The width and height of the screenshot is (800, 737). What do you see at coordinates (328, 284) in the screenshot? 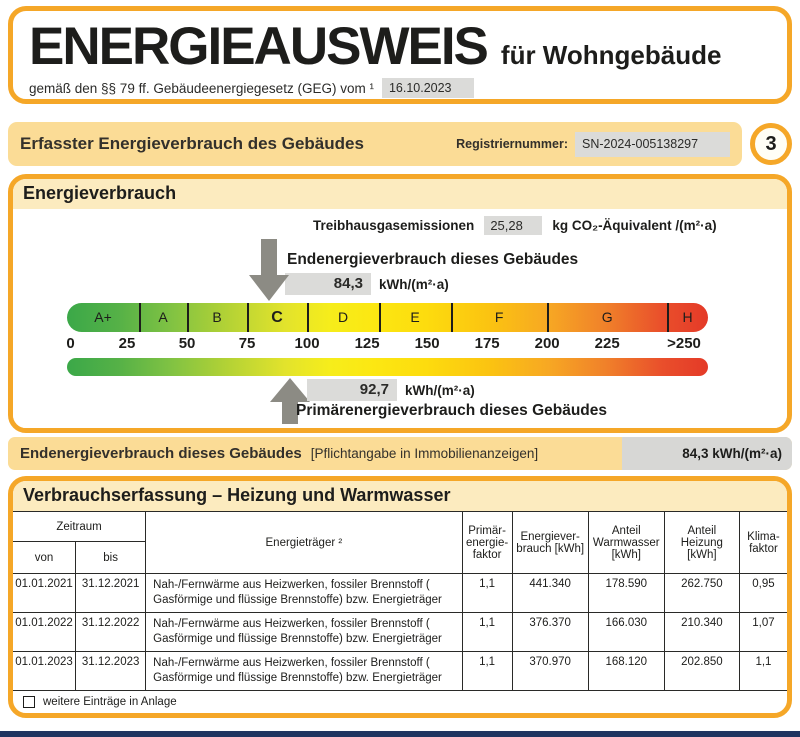
I see `endenergie-value-field: 84,3` at bounding box center [328, 284].